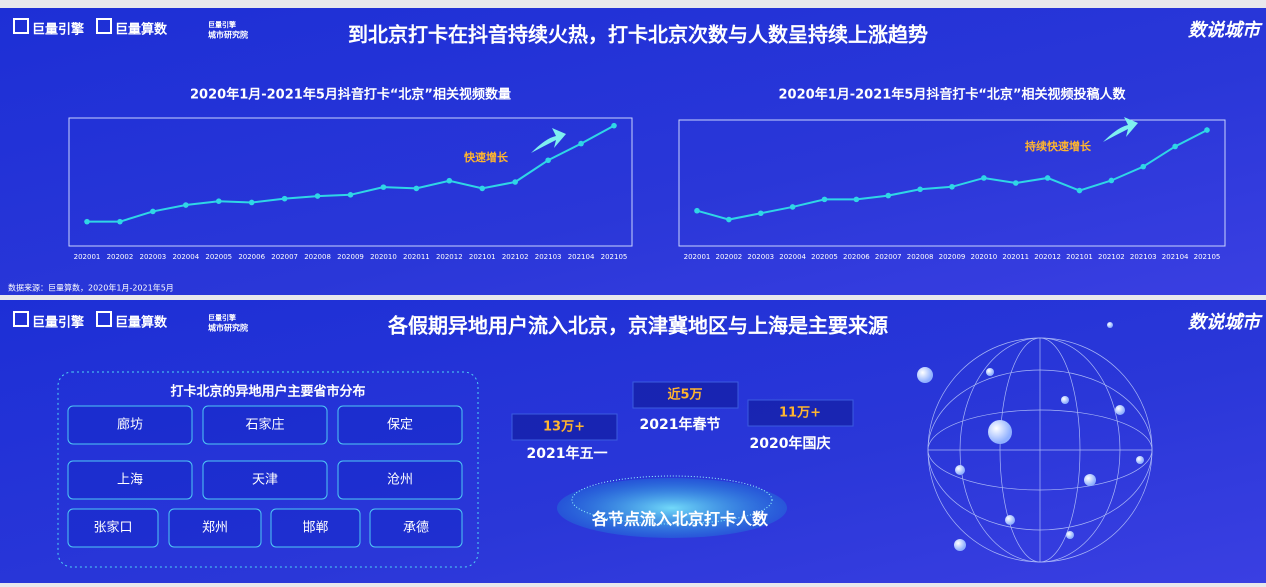 This screenshot has height=587, width=1266. What do you see at coordinates (1030, 436) in the screenshot?
I see `sphere-nodes` at bounding box center [1030, 436].